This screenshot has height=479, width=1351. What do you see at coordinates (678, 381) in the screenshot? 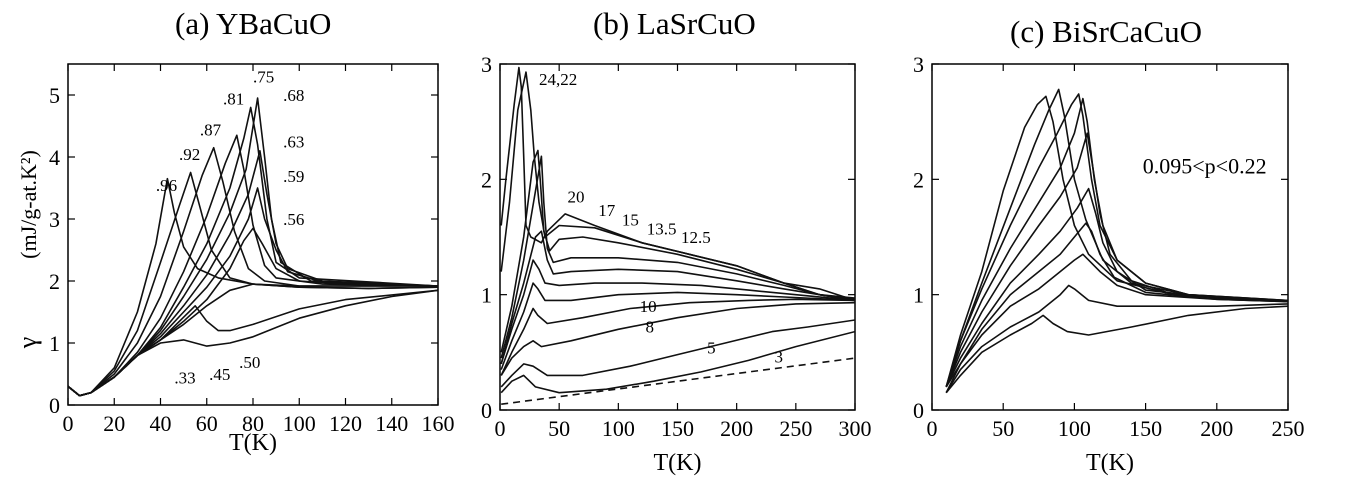
I see `reference-dashed-line` at bounding box center [678, 381].